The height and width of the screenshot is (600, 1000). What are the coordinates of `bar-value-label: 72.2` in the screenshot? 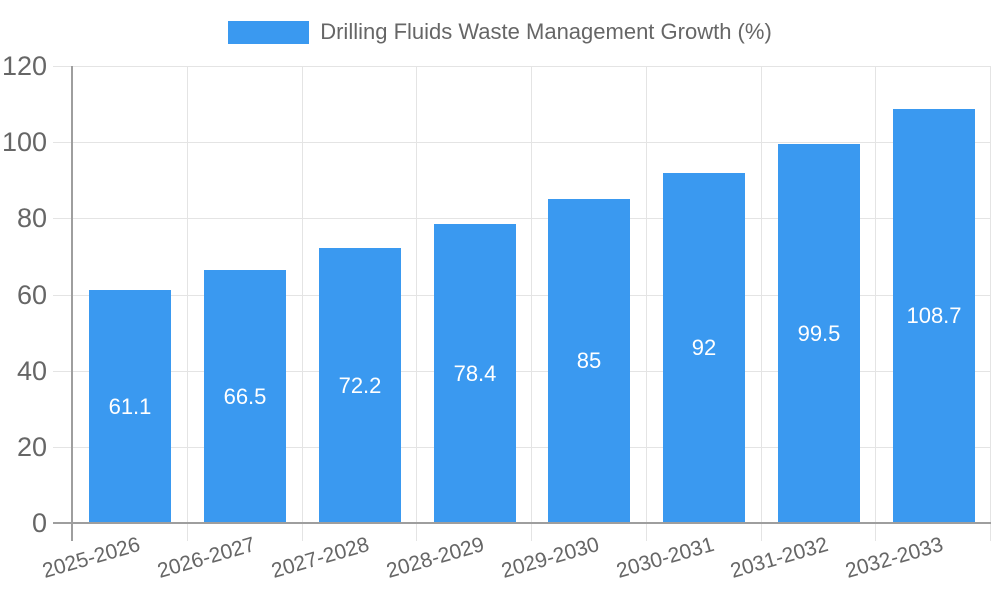 It's located at (360, 385).